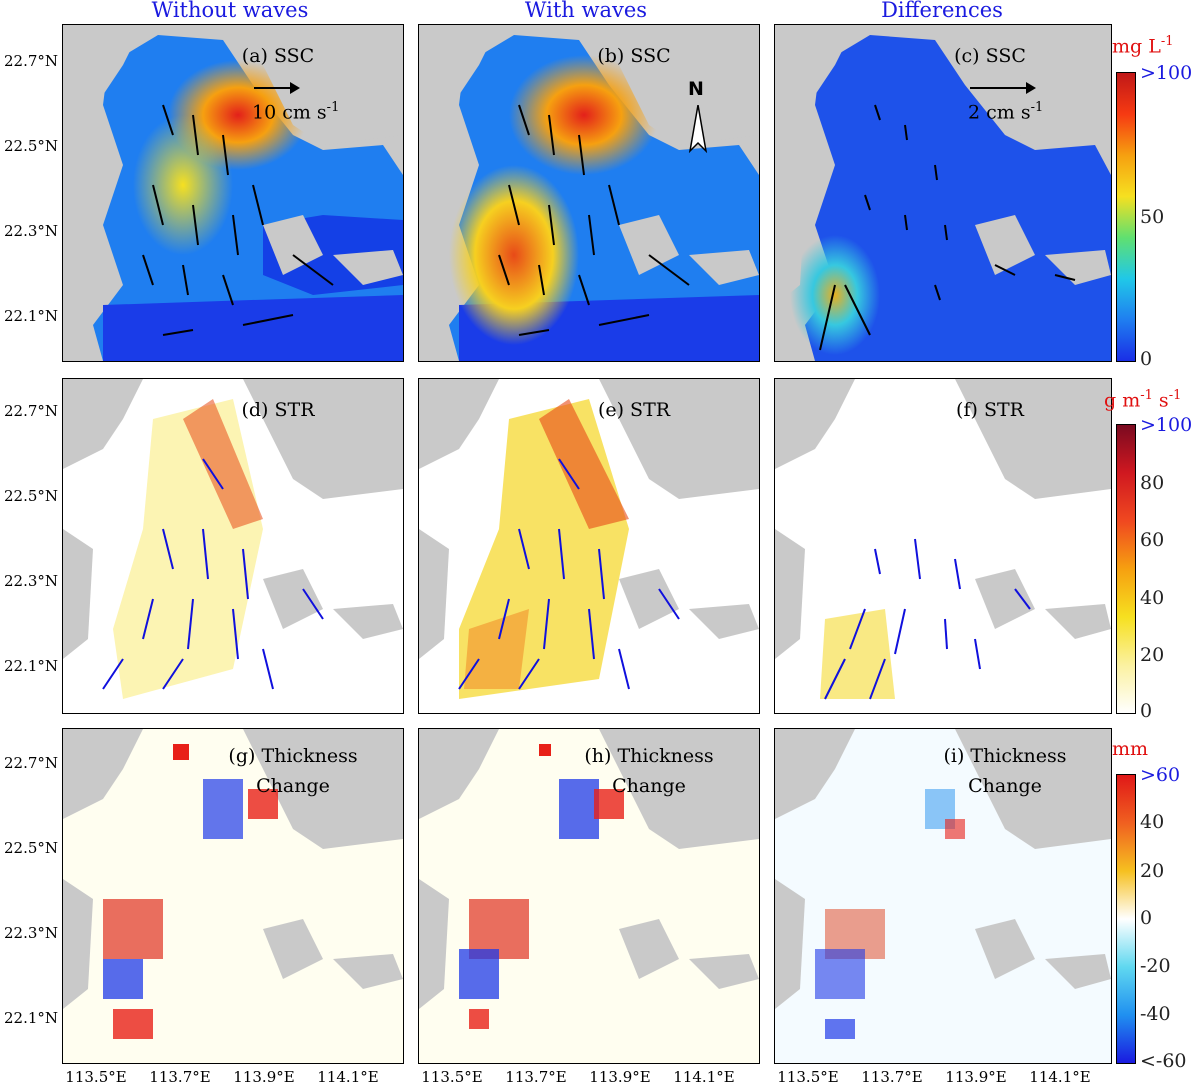 Image resolution: width=1200 pixels, height=1092 pixels. What do you see at coordinates (990, 410) in the screenshot?
I see `panel-label-f: (f) STR` at bounding box center [990, 410].